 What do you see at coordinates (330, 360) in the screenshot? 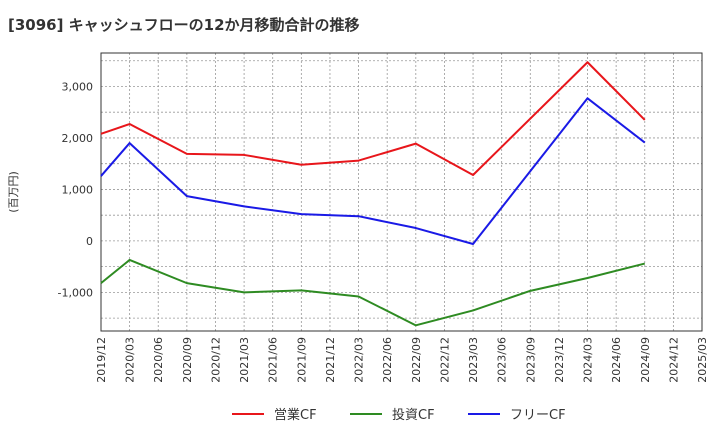
I see `x-tick-label: 2021/12` at bounding box center [330, 360].